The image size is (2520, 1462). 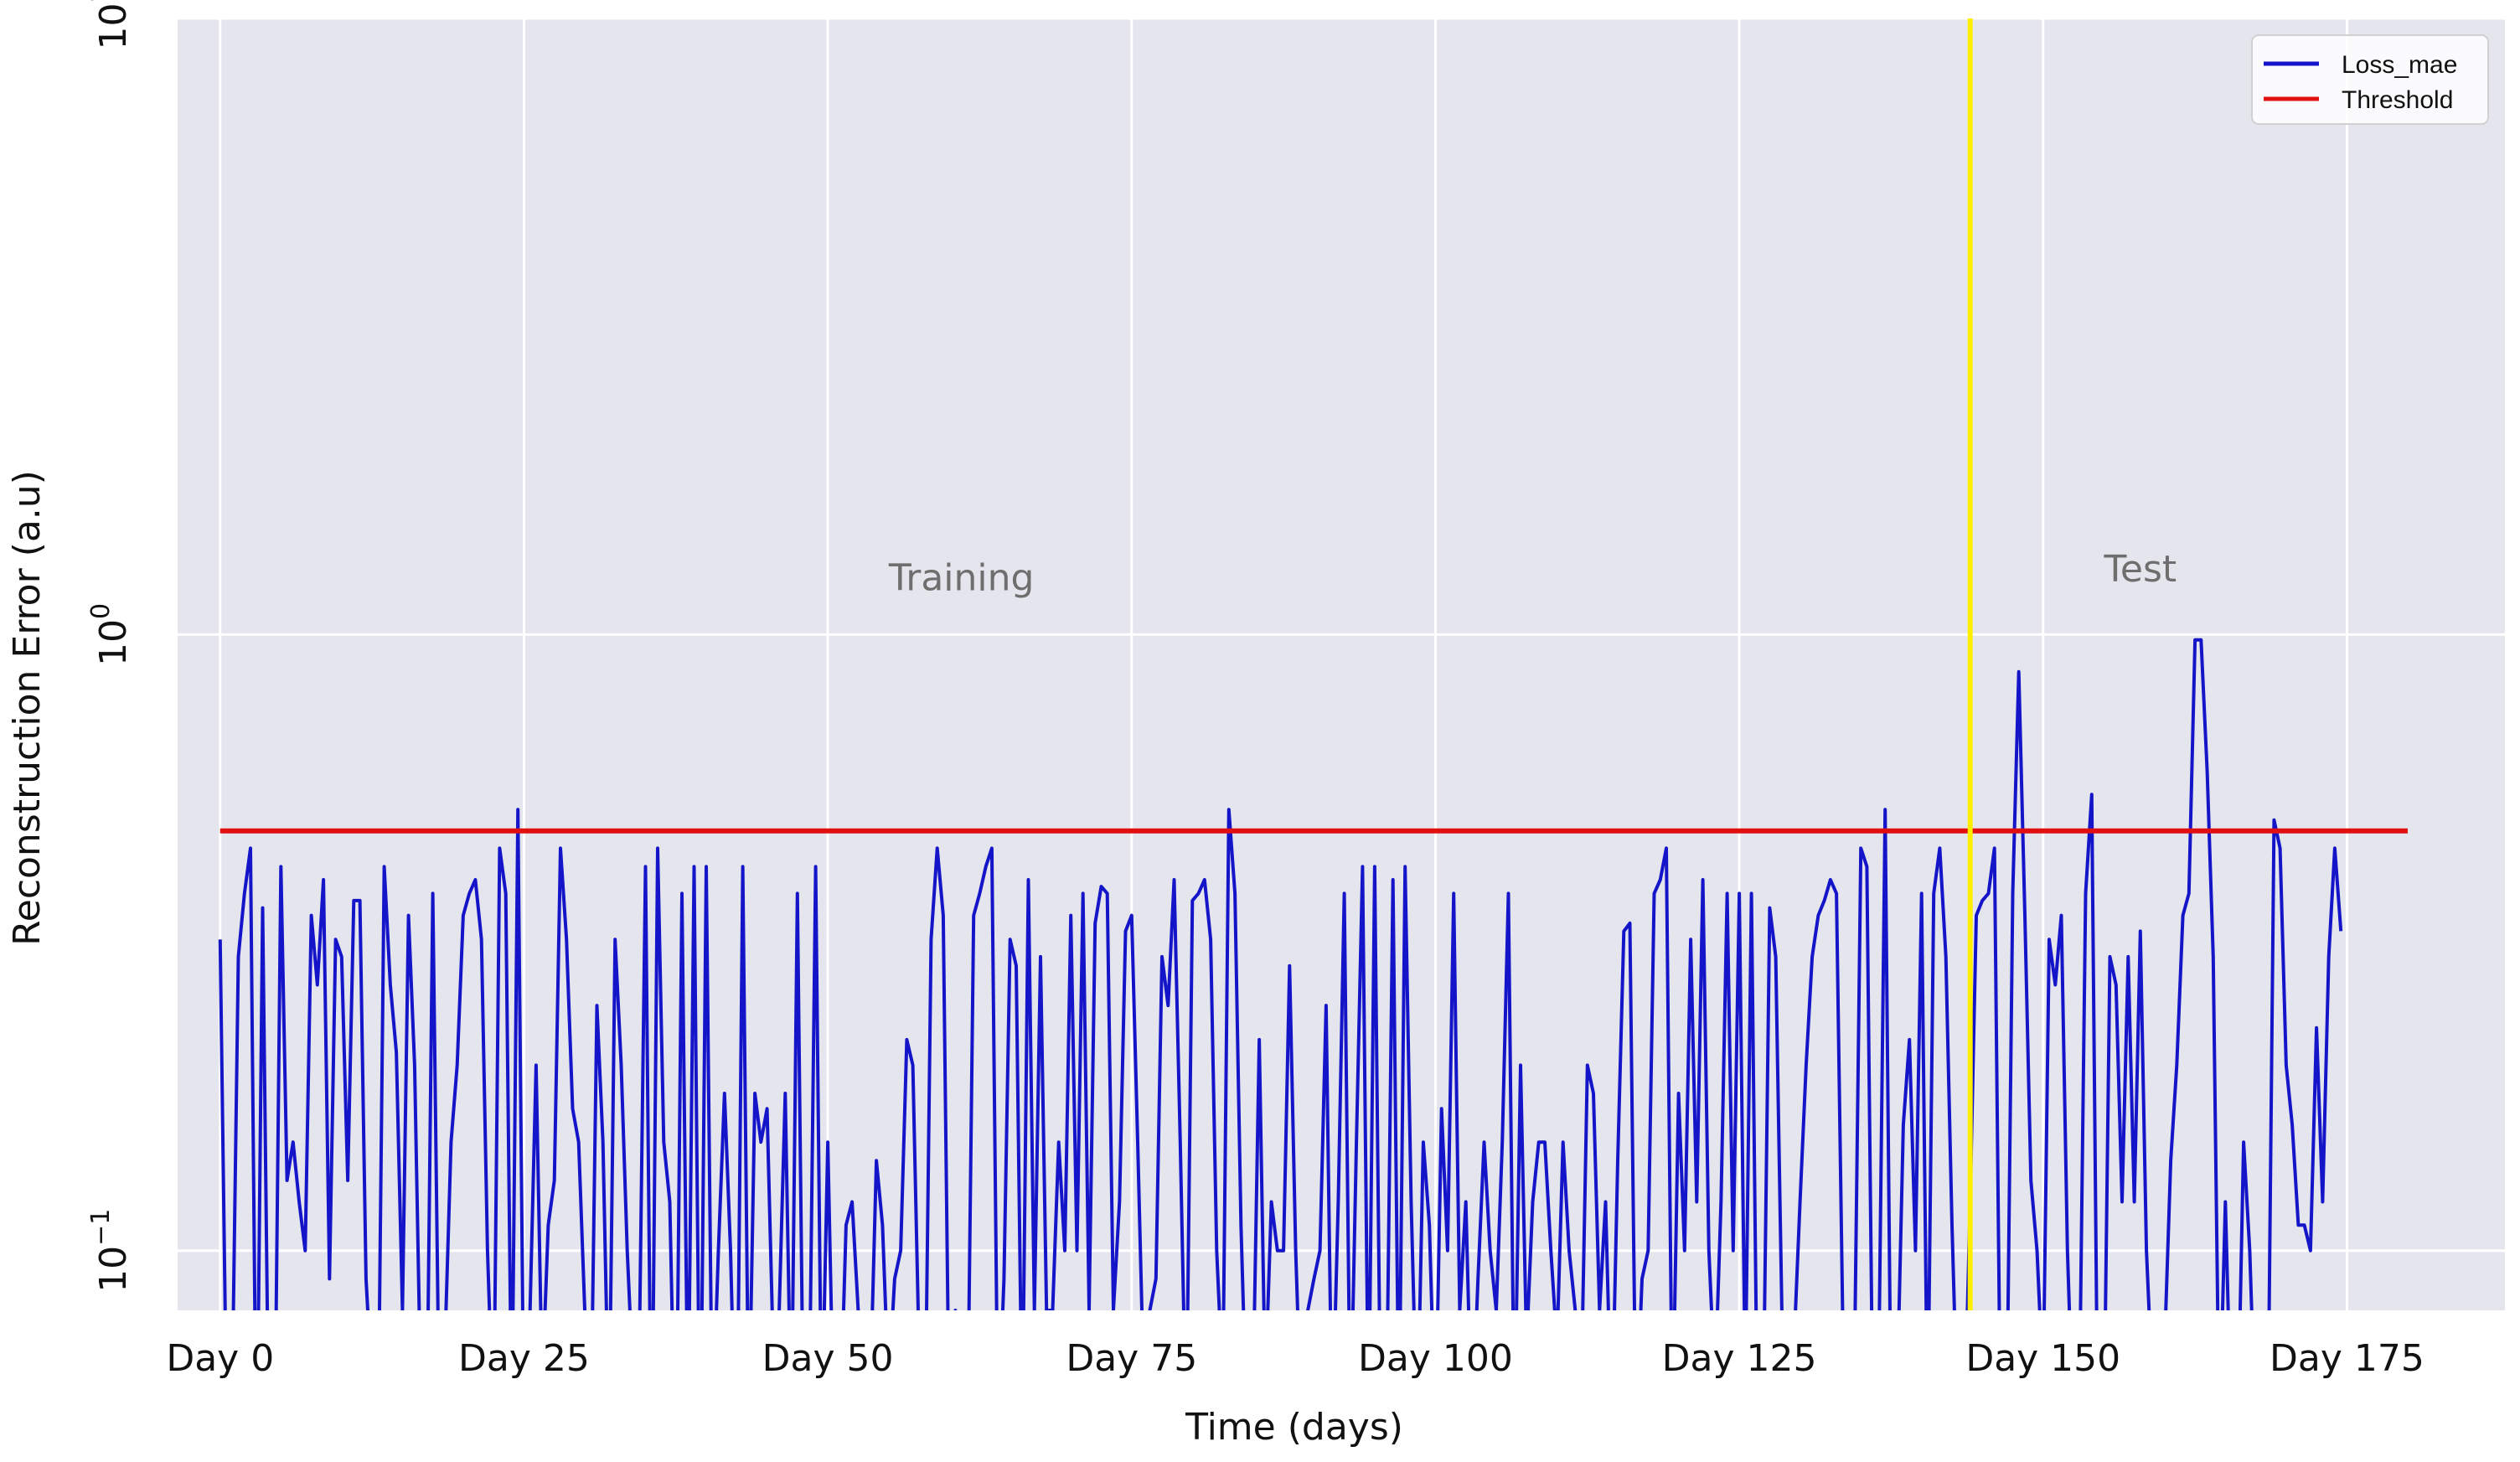 What do you see at coordinates (828, 1358) in the screenshot?
I see `x-tick-label: Day 50` at bounding box center [828, 1358].